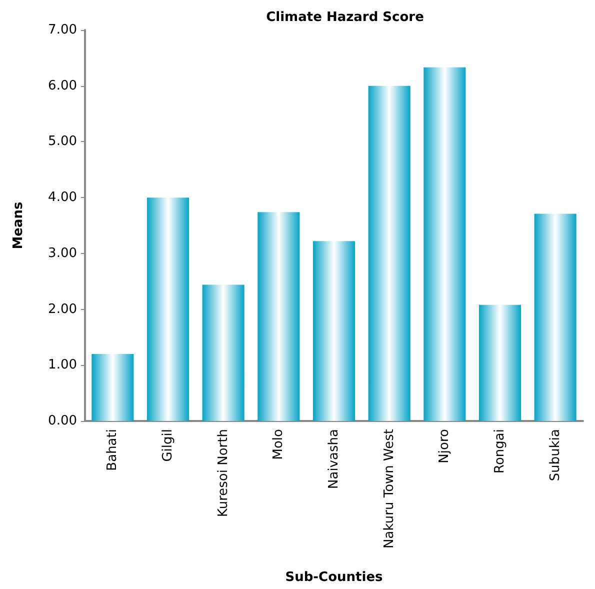 This screenshot has width=595, height=589. Describe the element at coordinates (62, 198) in the screenshot. I see `y-tick-label: 4.00` at that location.